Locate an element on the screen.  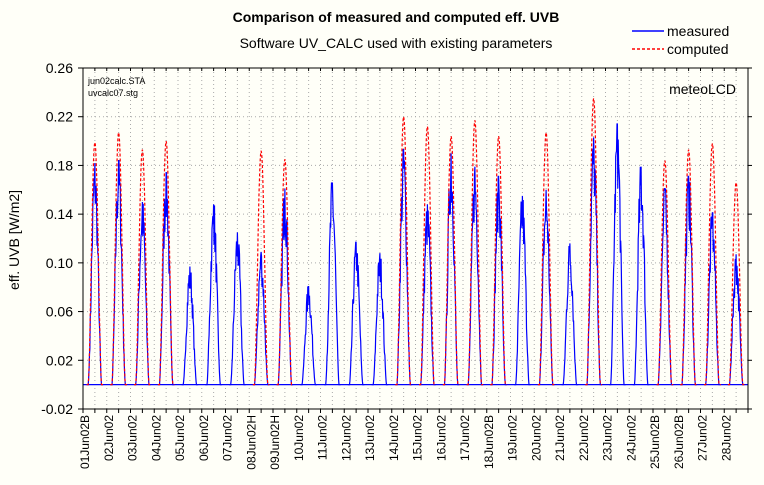
x-tick-label: 18Jun02B is located at coordinates (489, 442).